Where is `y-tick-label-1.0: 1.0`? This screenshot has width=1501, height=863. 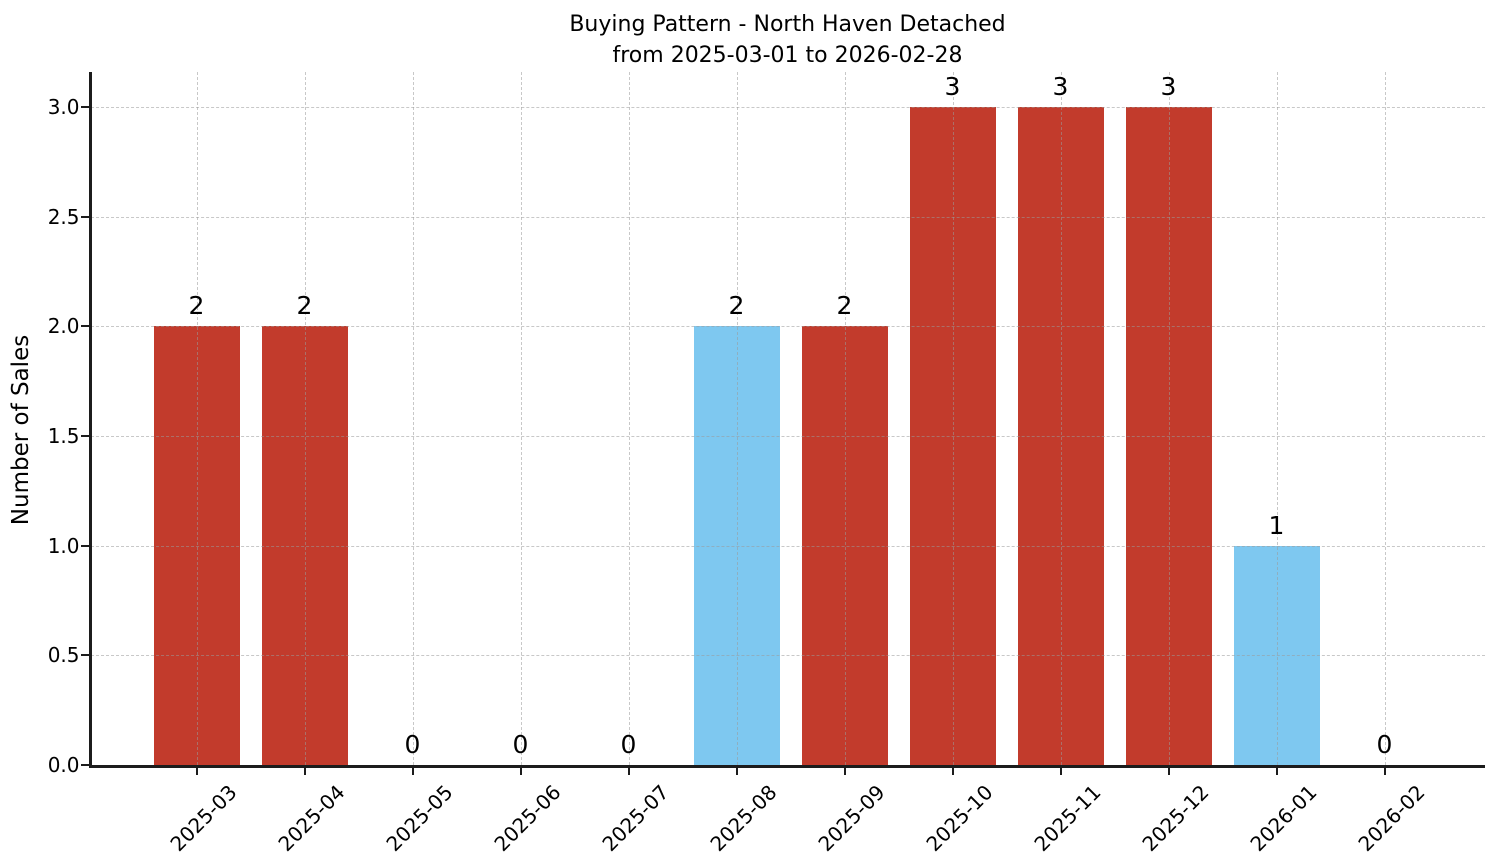 y-tick-label-1.0: 1.0 is located at coordinates (63, 545).